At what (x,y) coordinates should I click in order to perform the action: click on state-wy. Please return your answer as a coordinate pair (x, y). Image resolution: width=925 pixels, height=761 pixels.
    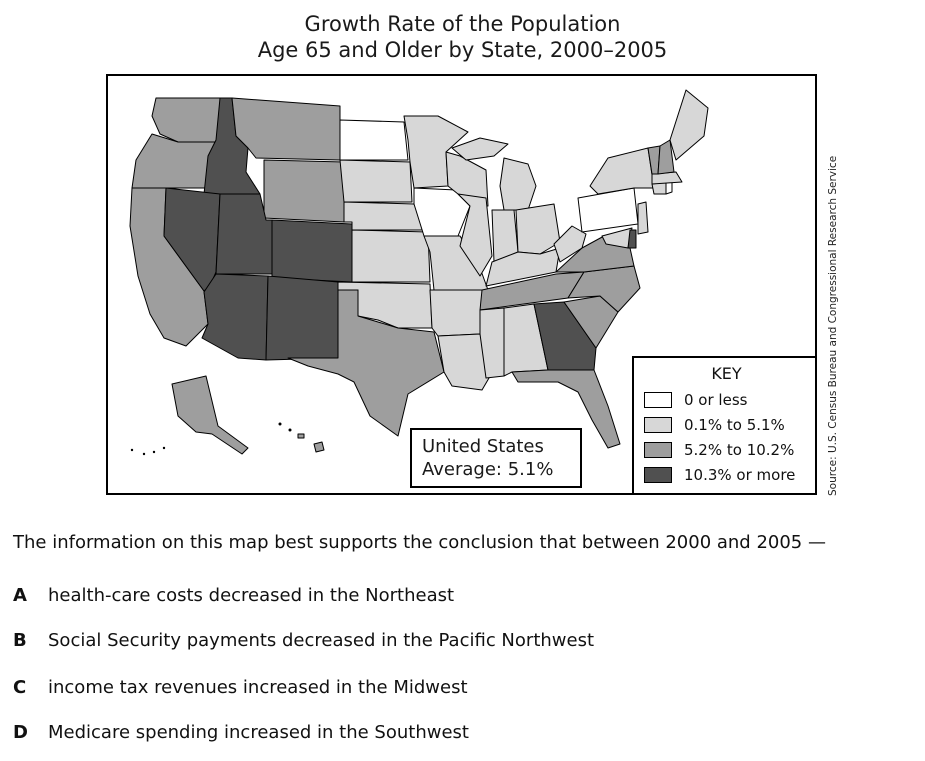
    Looking at the image, I should click on (304, 191).